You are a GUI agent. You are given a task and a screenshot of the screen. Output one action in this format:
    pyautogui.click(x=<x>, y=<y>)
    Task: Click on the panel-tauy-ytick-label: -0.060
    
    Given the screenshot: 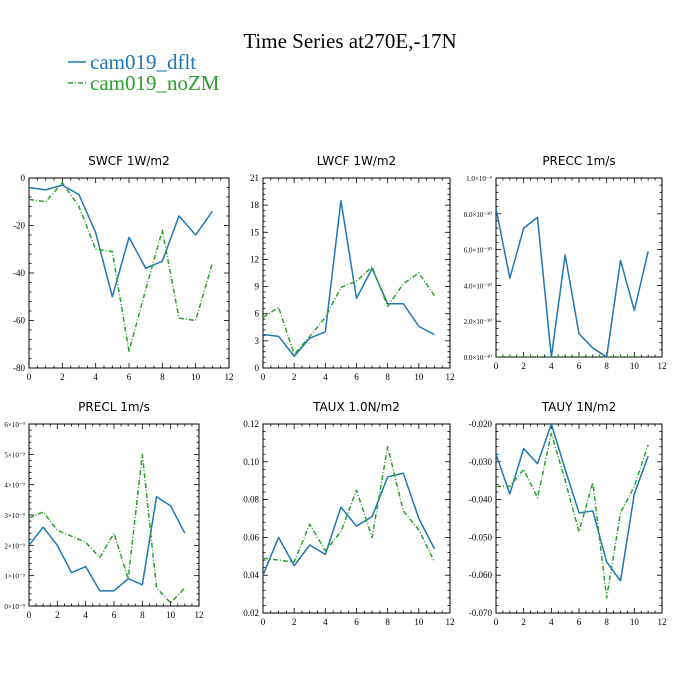 What is the action you would take?
    pyautogui.click(x=481, y=575)
    